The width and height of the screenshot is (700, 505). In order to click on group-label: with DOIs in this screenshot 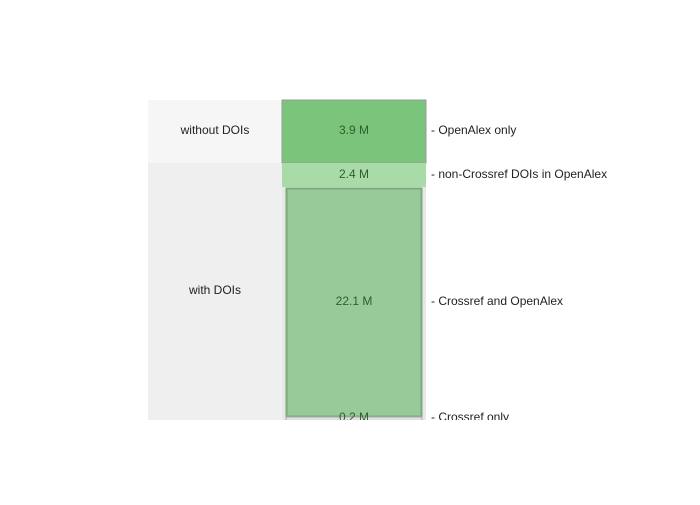, I will do `click(214, 290)`.